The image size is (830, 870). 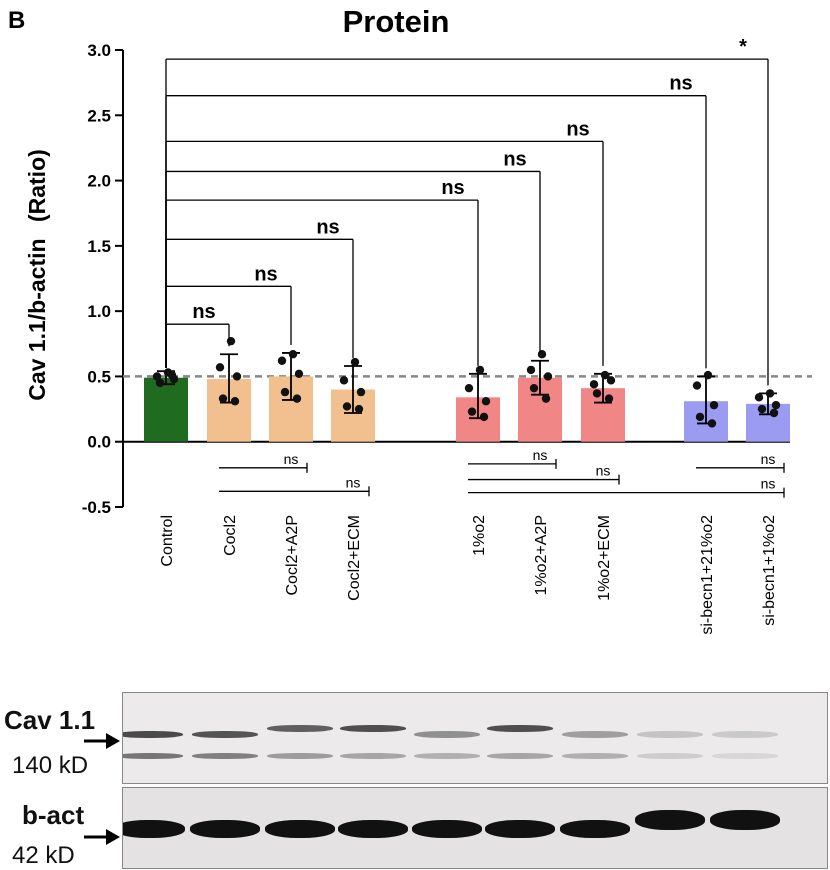 I want to click on x-tick-label: 1%o2+A2P, so click(x=541, y=555).